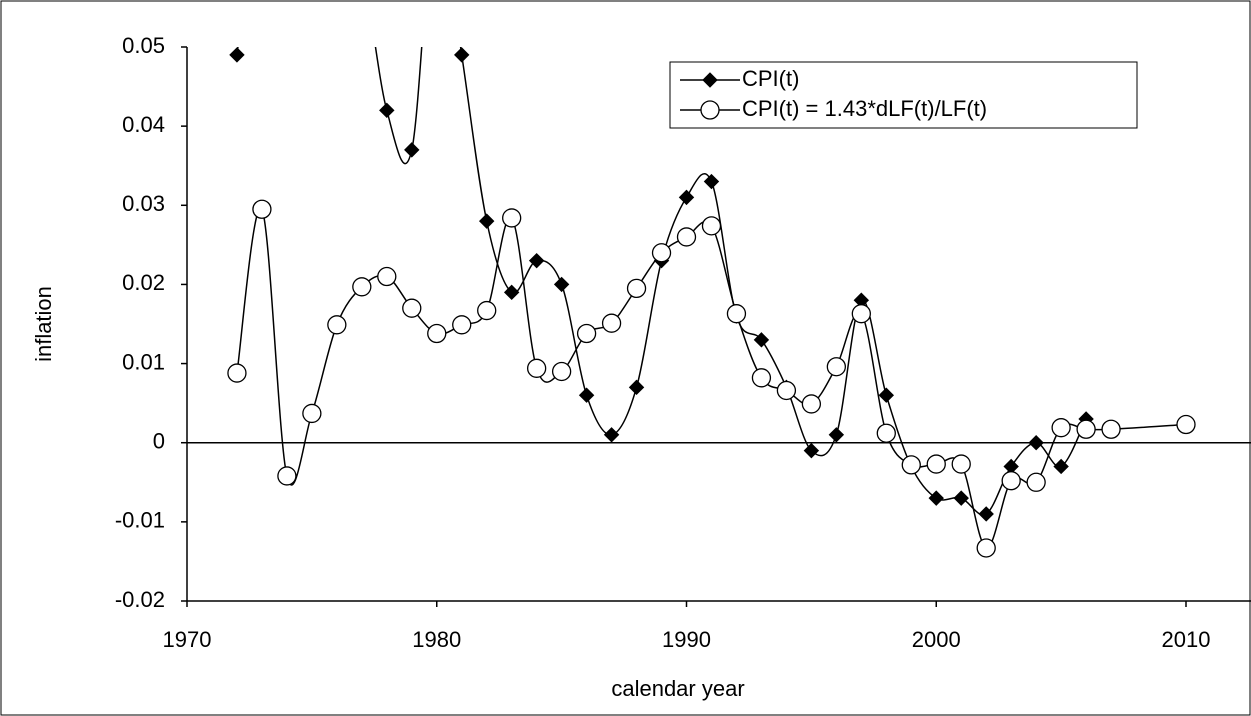  I want to click on legend-box, so click(903, 95).